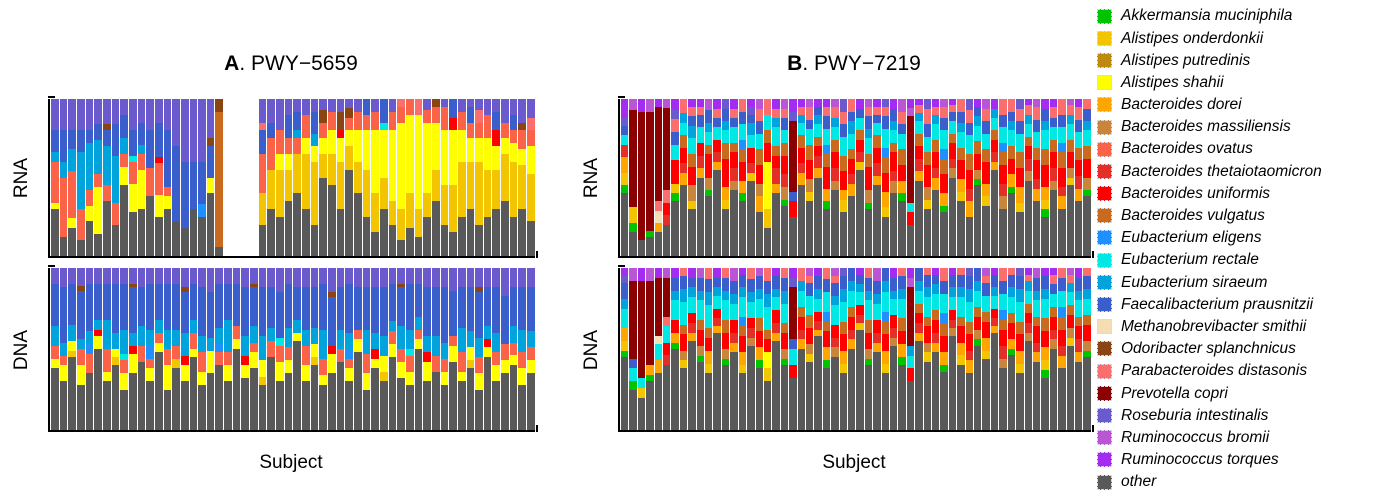 This screenshot has height=499, width=1382. I want to click on panel-a-letter: A, so click(232, 63).